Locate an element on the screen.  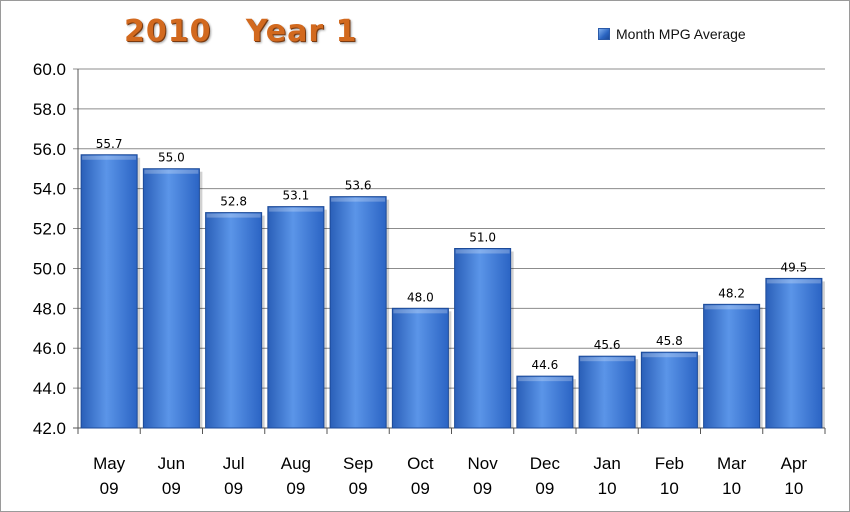
y-tick-label: 60.0 is located at coordinates (49, 69).